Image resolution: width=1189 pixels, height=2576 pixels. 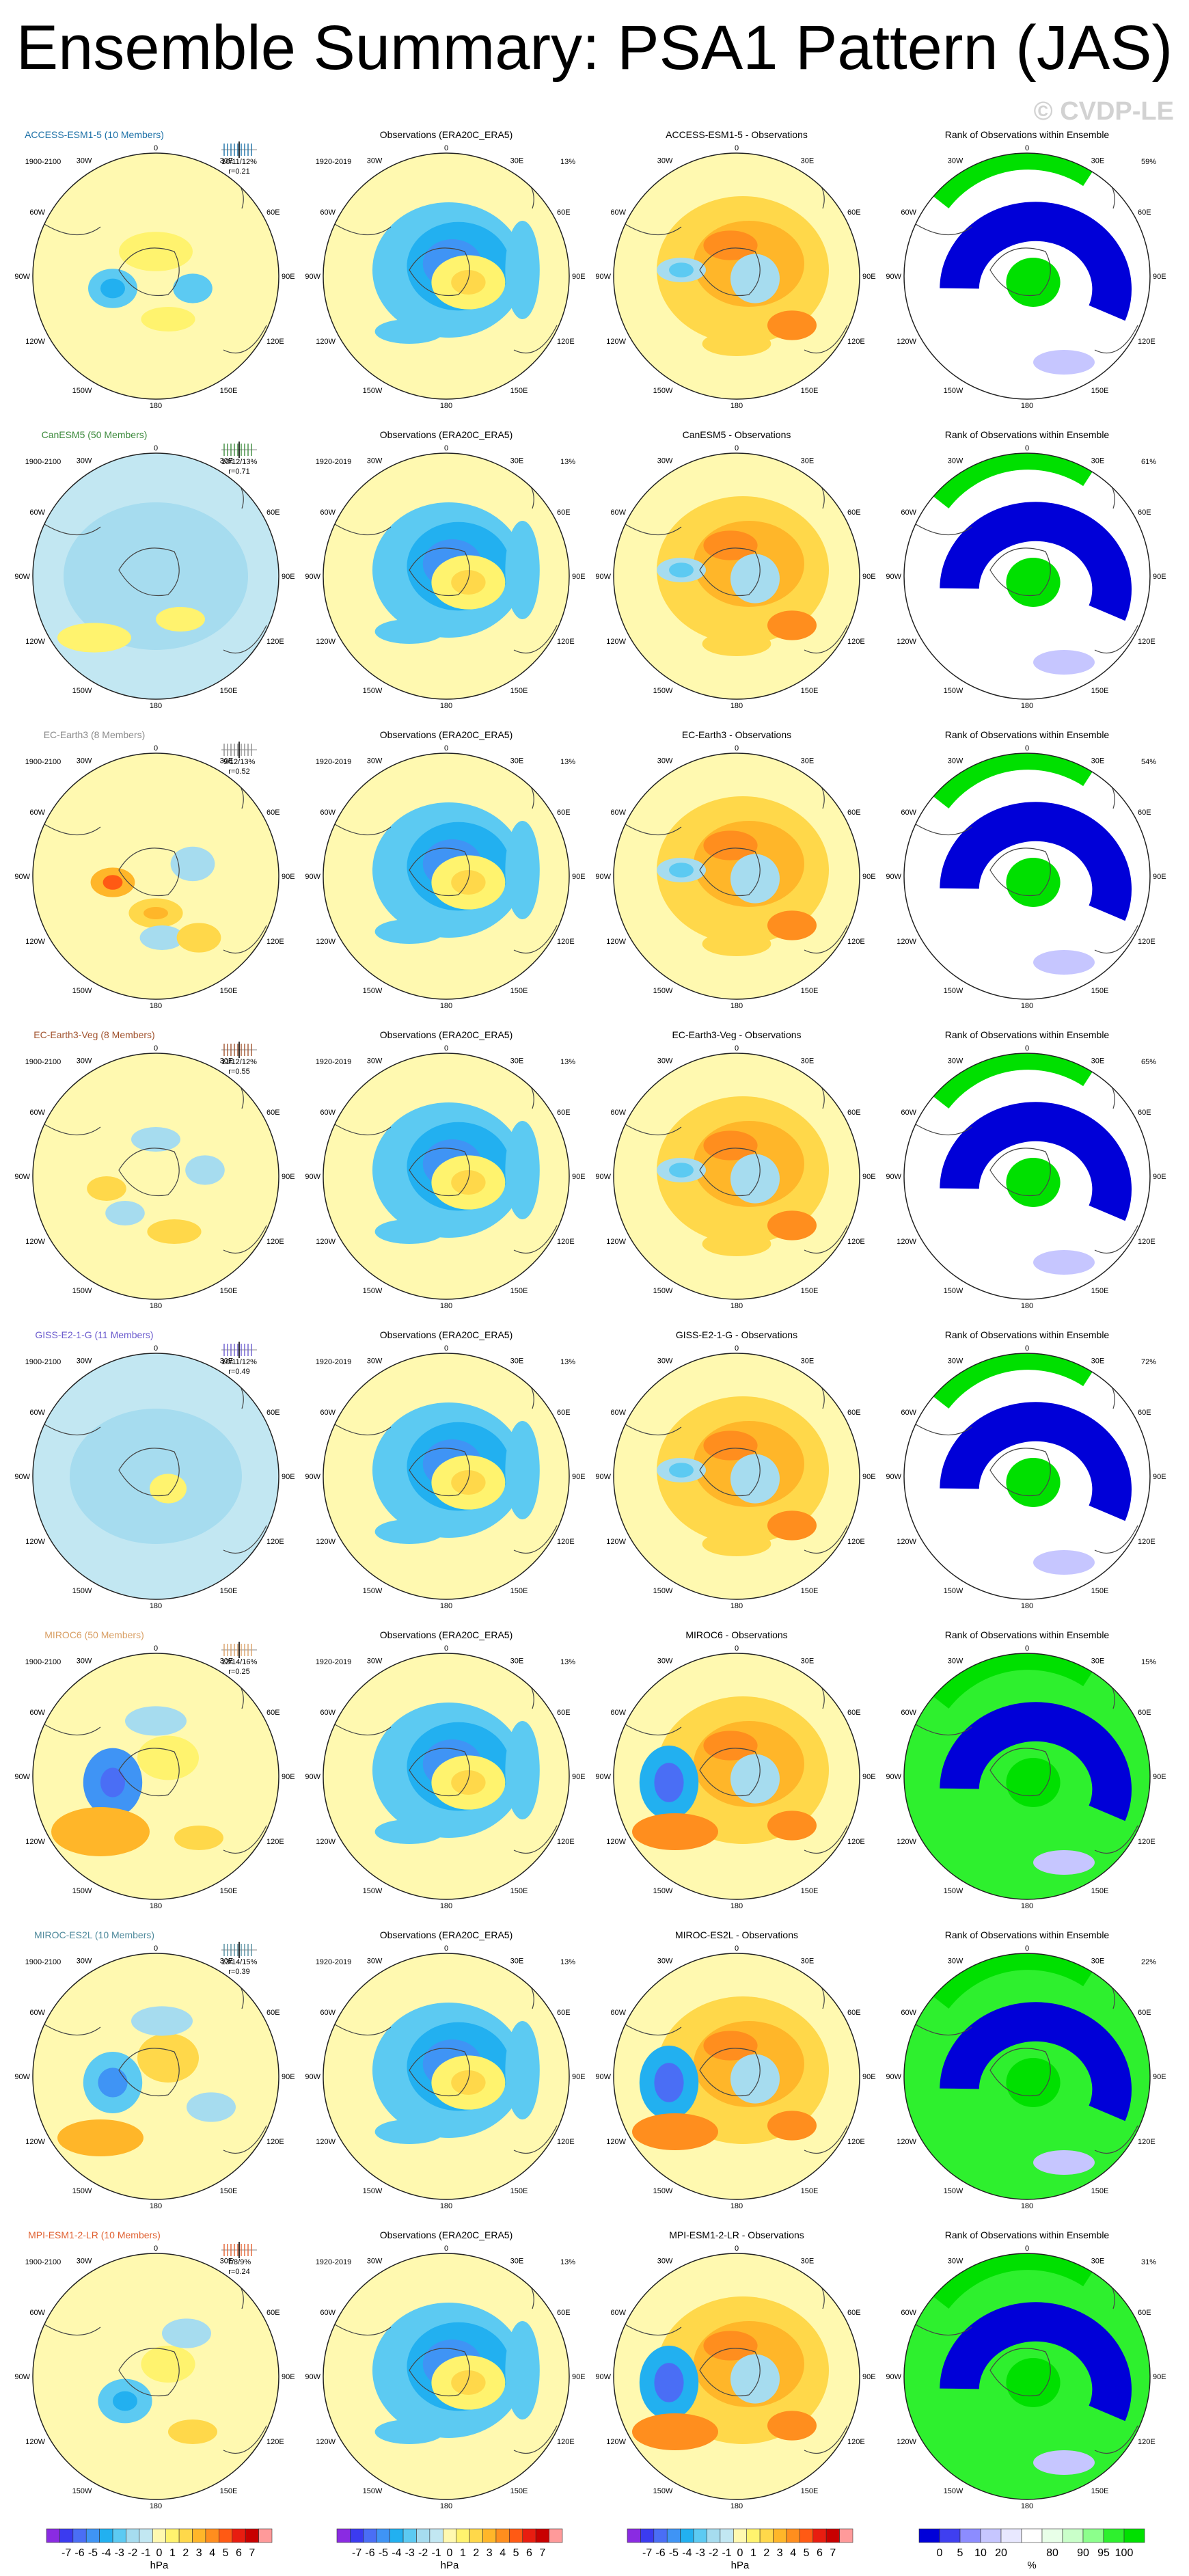 What do you see at coordinates (239, 1362) in the screenshot?
I see `explained-variance-stats: 10/11/12%` at bounding box center [239, 1362].